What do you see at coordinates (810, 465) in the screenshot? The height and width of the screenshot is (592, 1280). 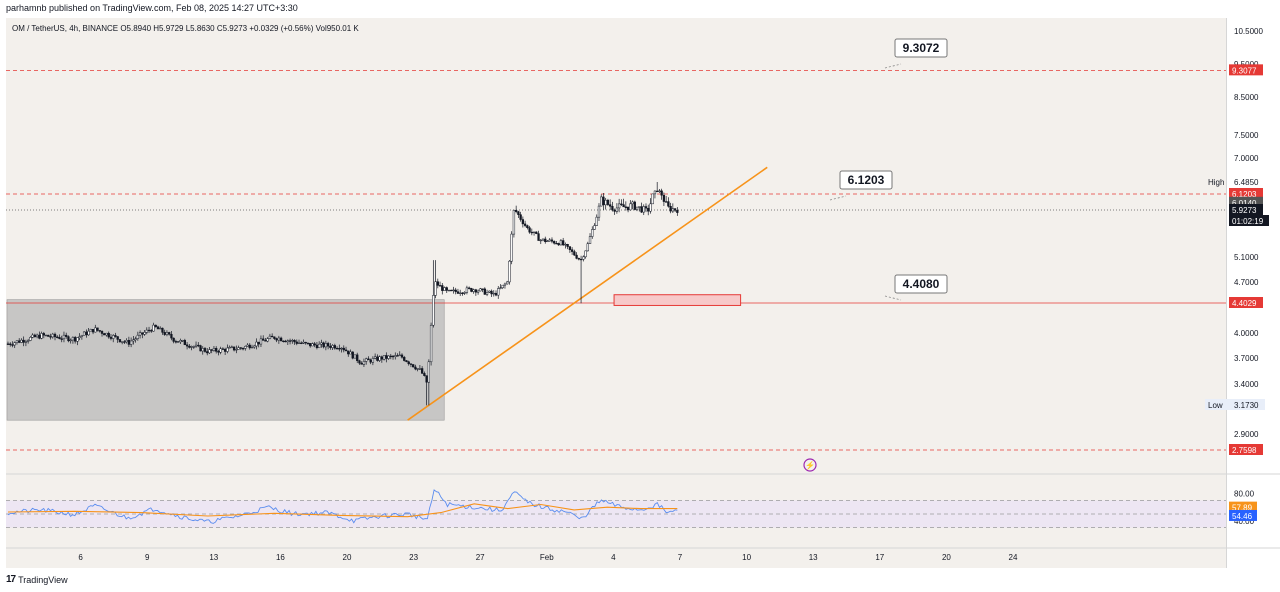 I see `lightning-icon` at bounding box center [810, 465].